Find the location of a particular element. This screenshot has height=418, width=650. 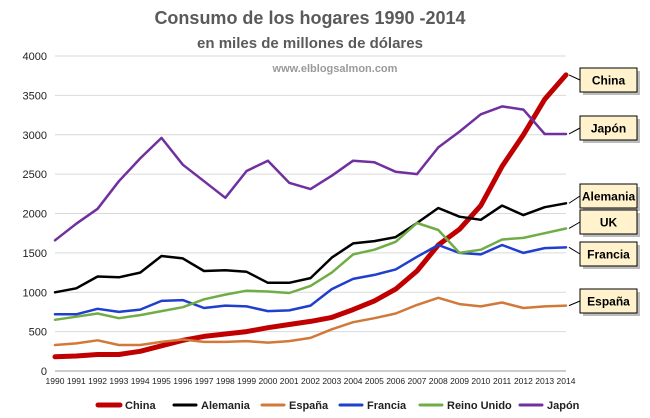

x-tick-label: 2012 is located at coordinates (523, 381).